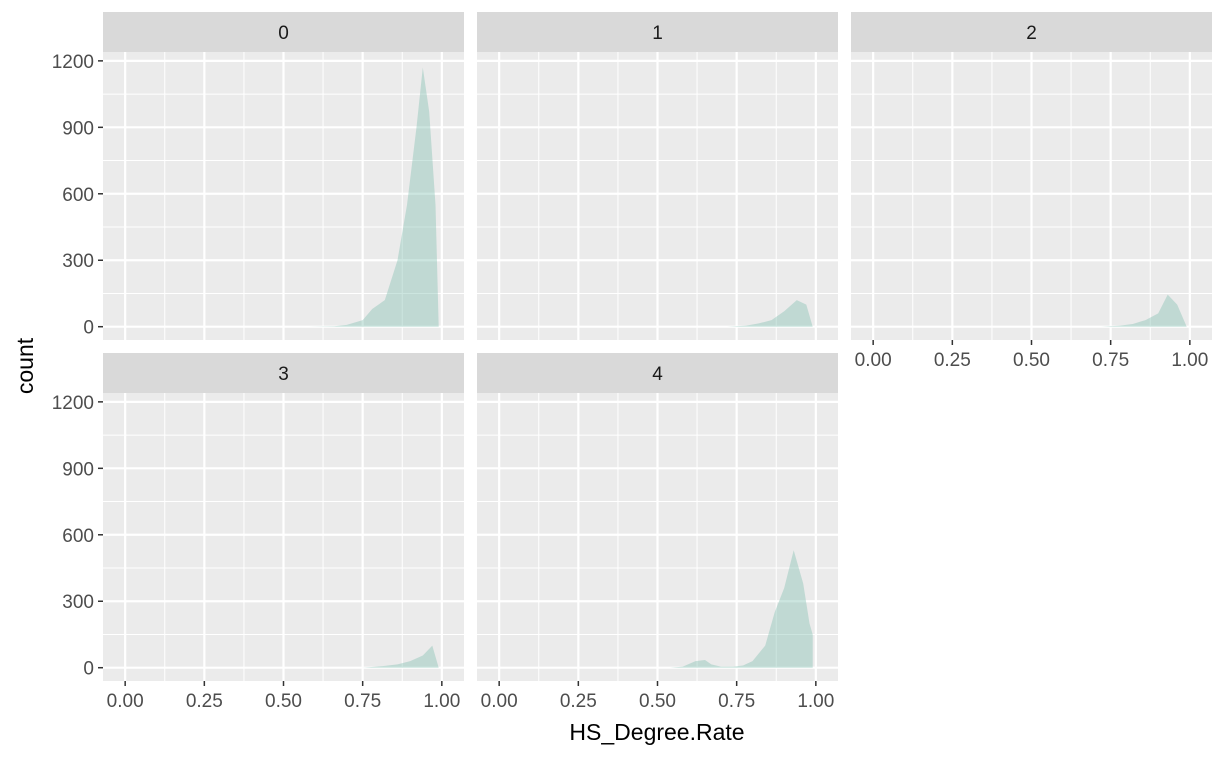  What do you see at coordinates (1144, 310) in the screenshot?
I see `panel-2-density-area` at bounding box center [1144, 310].